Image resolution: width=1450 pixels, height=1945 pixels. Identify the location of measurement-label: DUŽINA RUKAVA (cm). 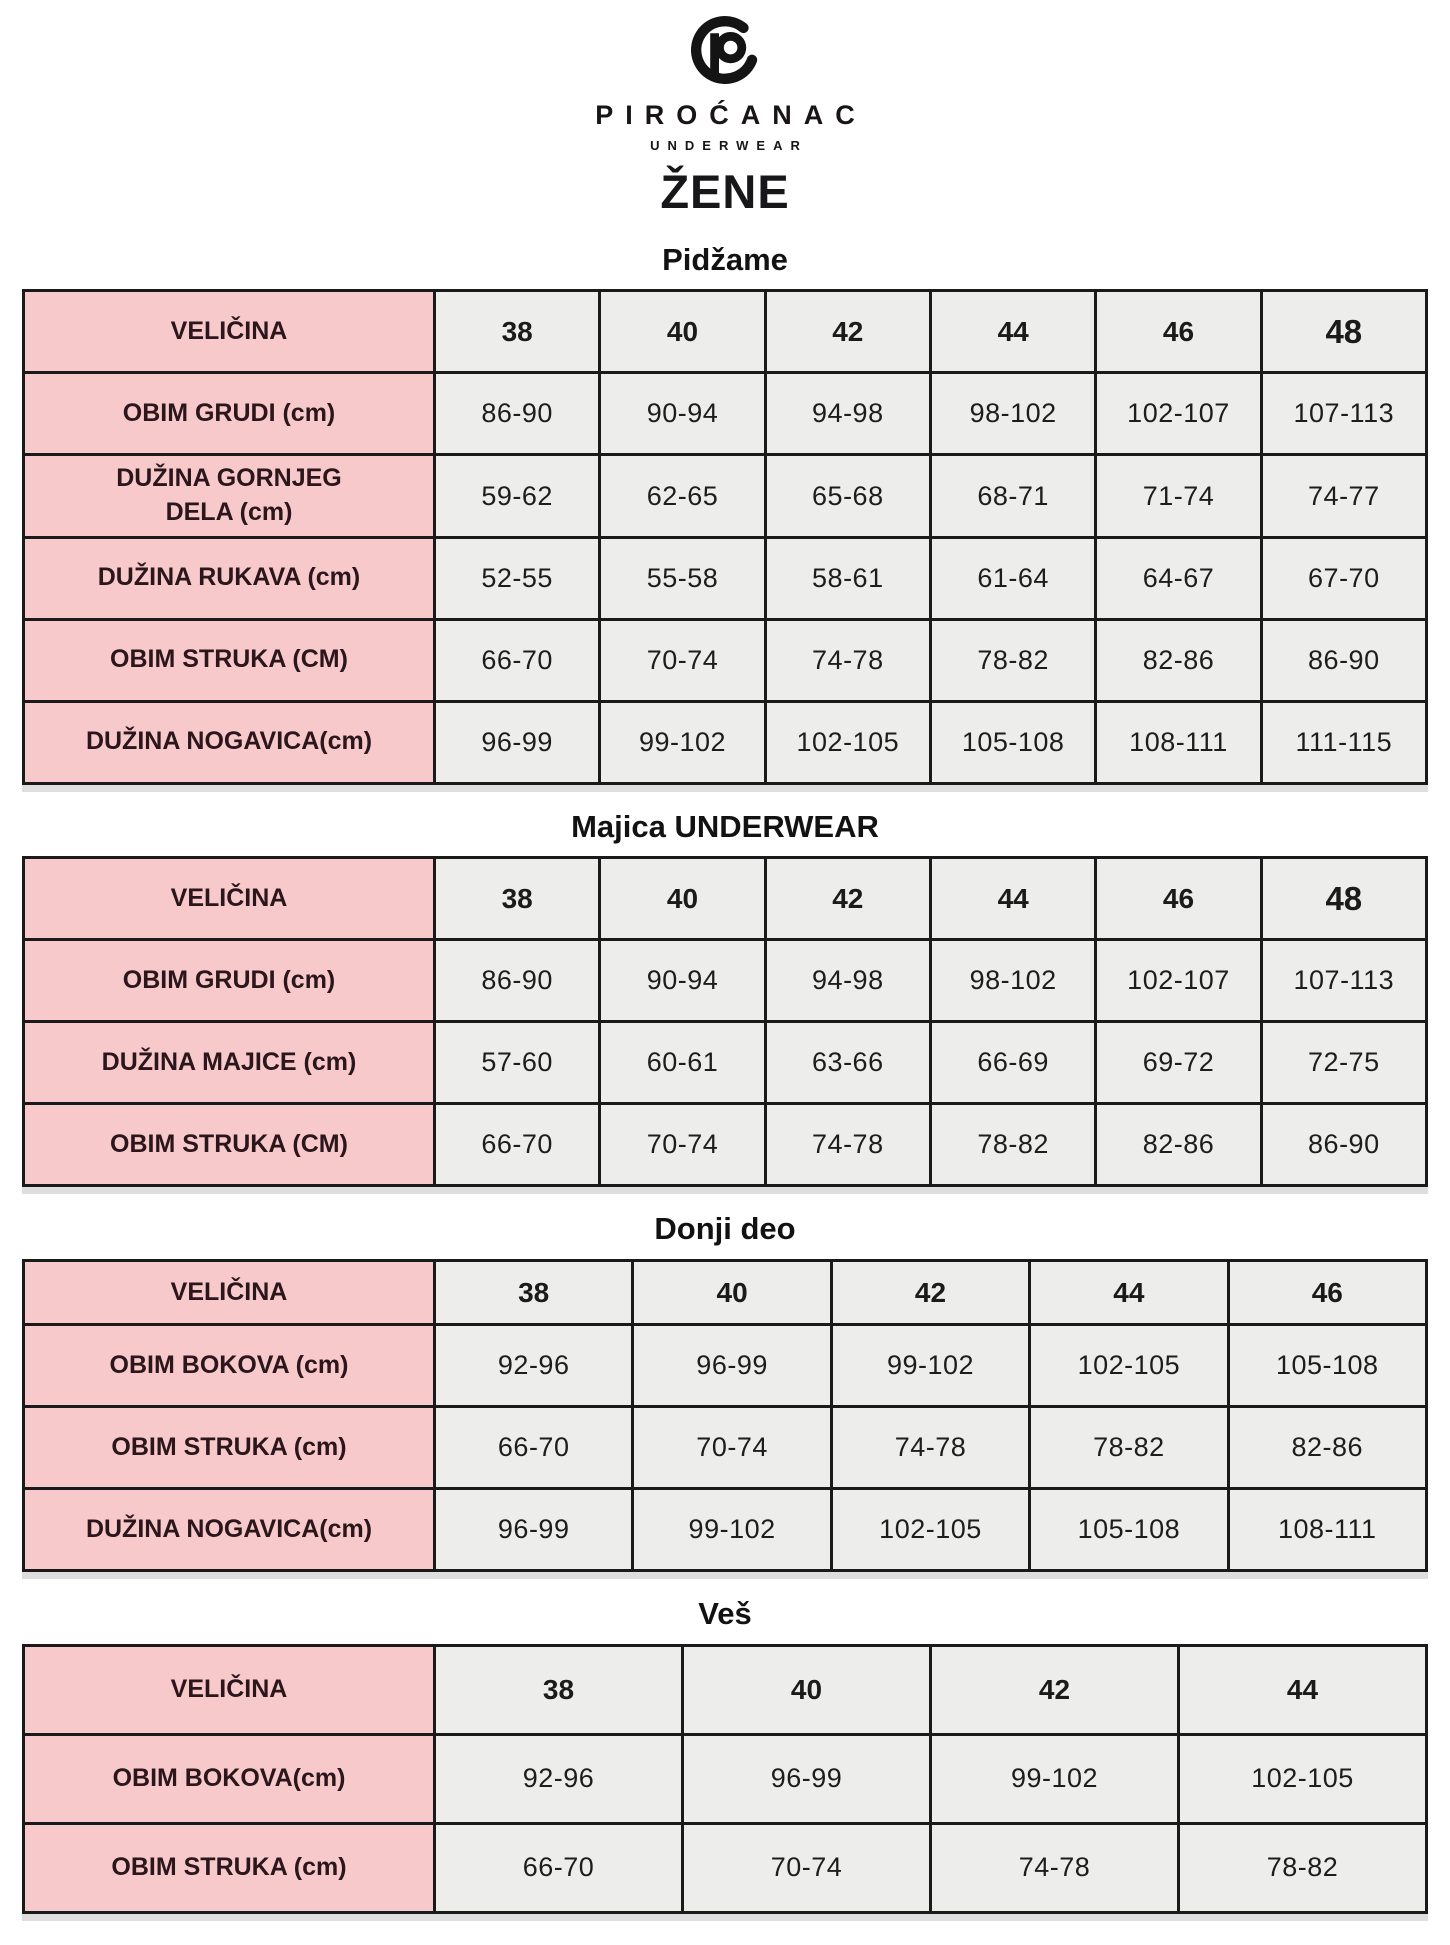
(229, 578).